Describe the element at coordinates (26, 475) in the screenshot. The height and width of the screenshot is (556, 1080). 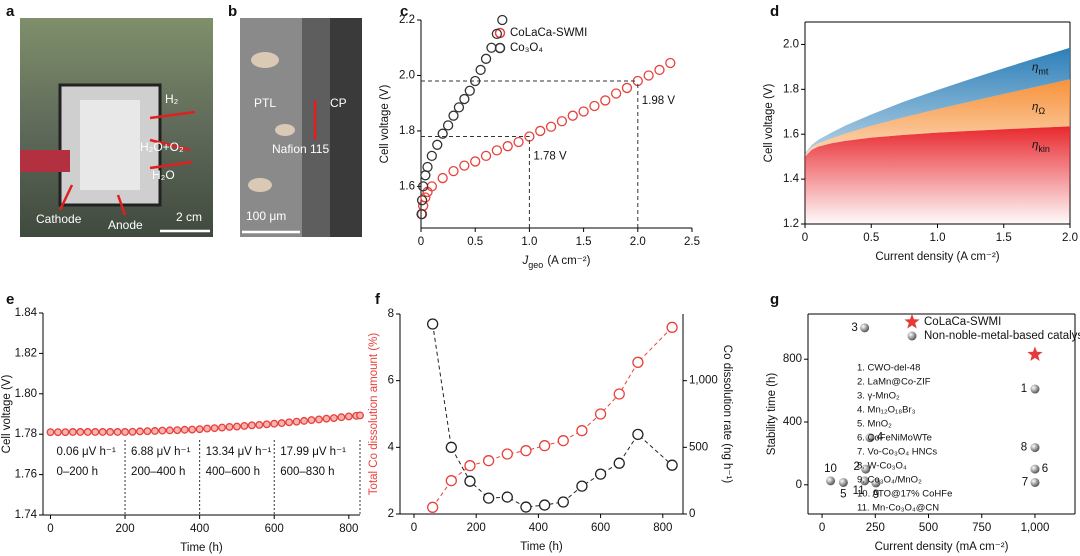
I see `y-tick-label: 1.76` at that location.